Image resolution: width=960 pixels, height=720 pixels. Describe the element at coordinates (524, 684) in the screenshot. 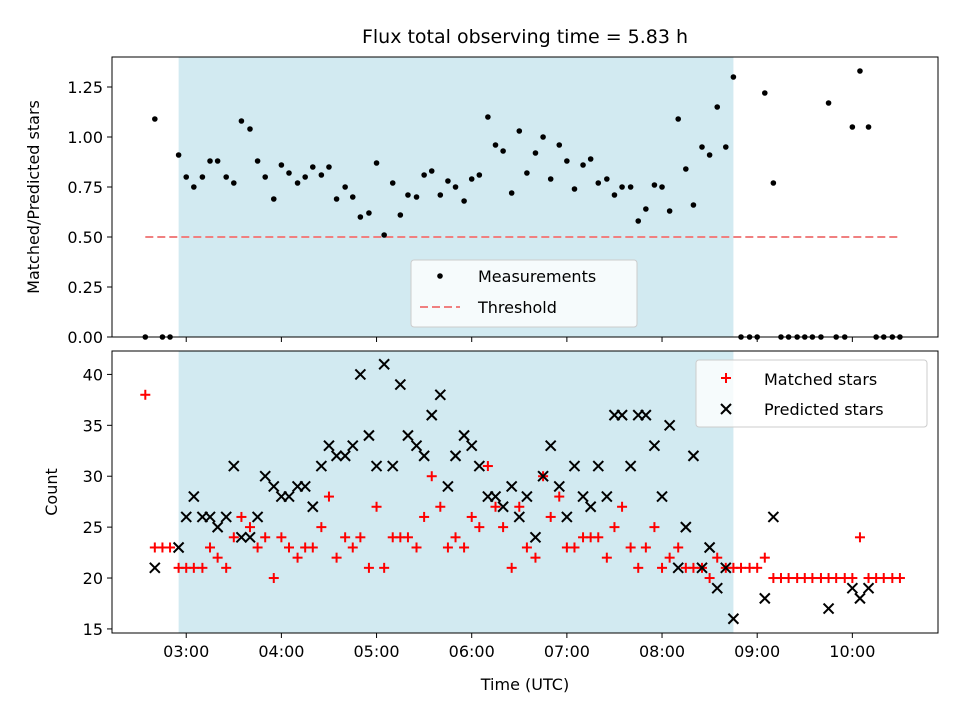

I see `x-axis-label: Time (UTC)` at that location.